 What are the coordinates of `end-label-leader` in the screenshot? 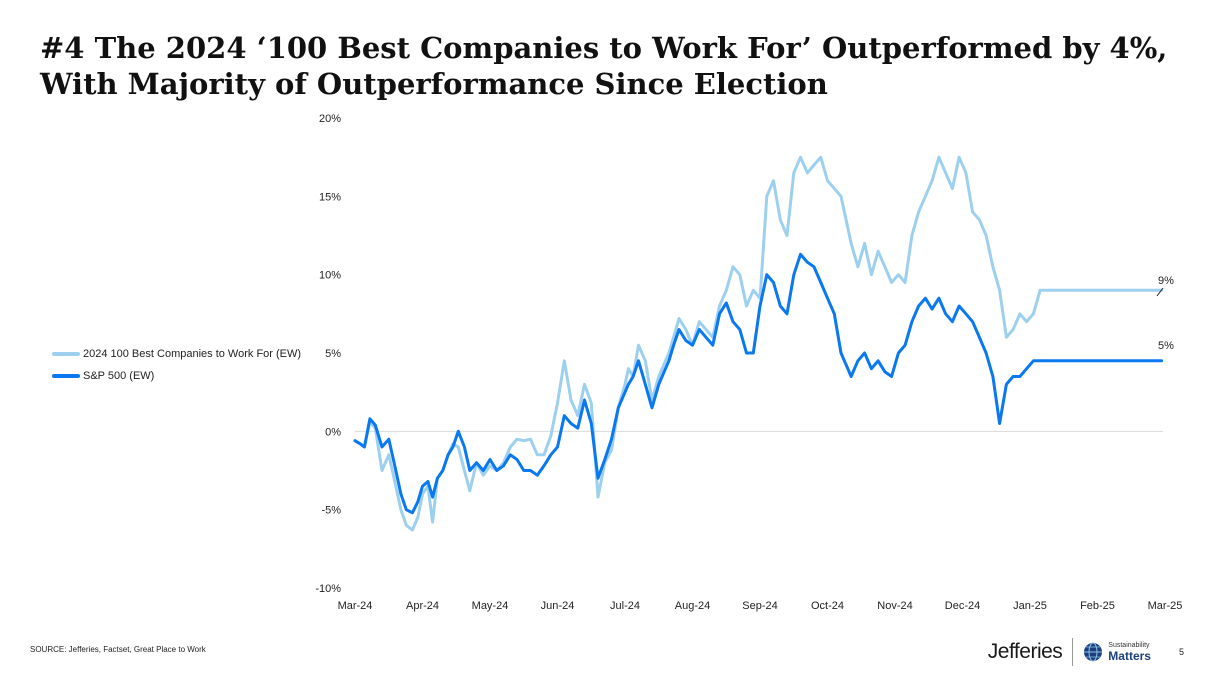 It's located at (1160, 292).